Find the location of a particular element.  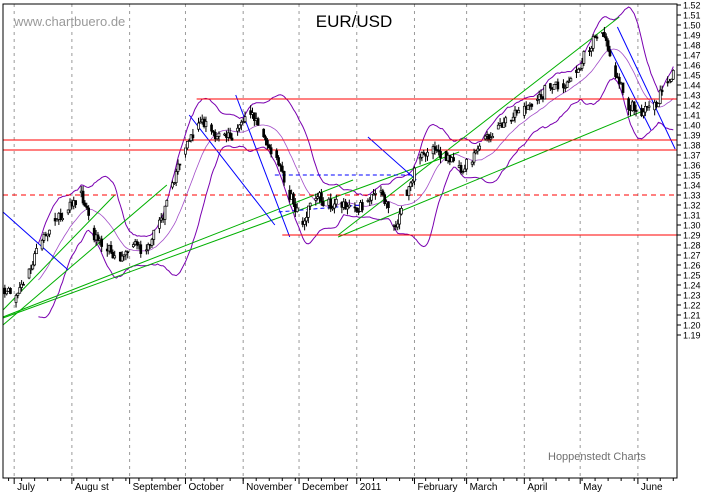

y-tick-label: 1.22 is located at coordinates (692, 306).